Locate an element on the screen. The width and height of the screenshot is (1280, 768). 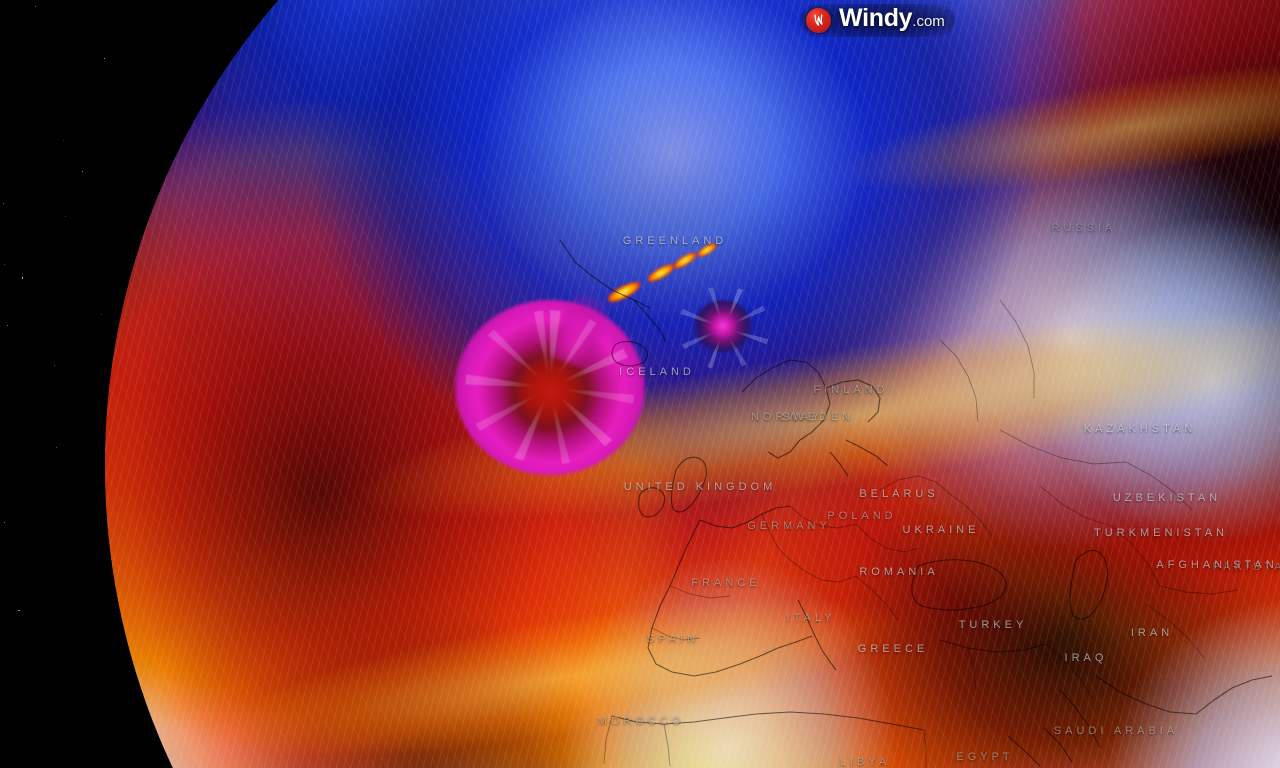
brand-tld: .com is located at coordinates (928, 21).